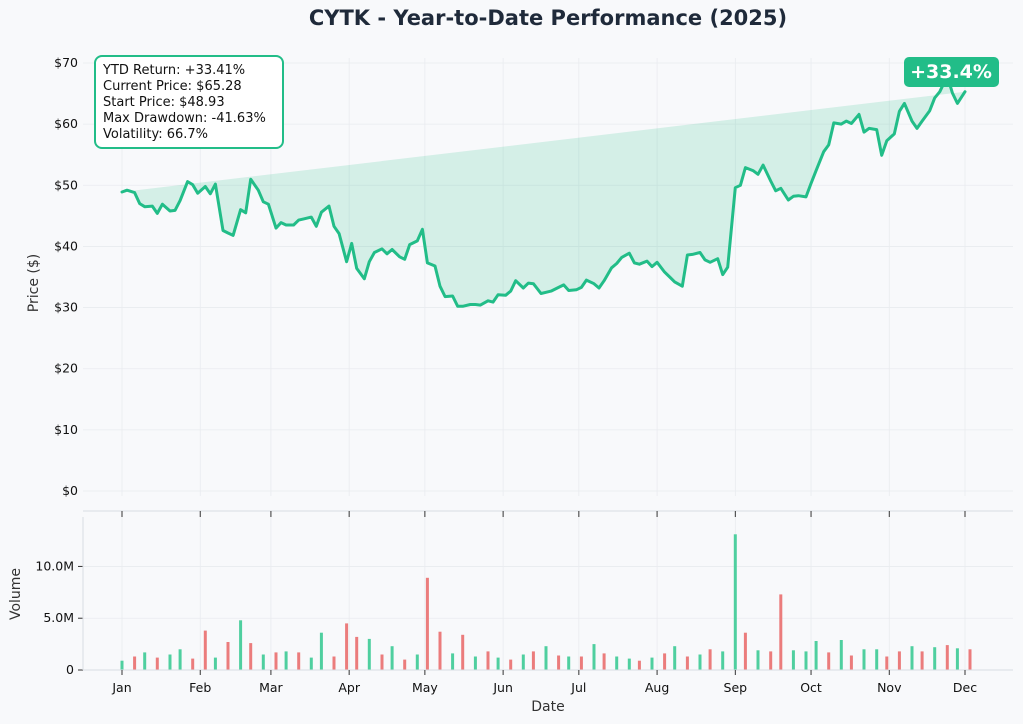  What do you see at coordinates (155, 134) in the screenshot?
I see `stats-line-volatility: Volatility: 66.7%` at bounding box center [155, 134].